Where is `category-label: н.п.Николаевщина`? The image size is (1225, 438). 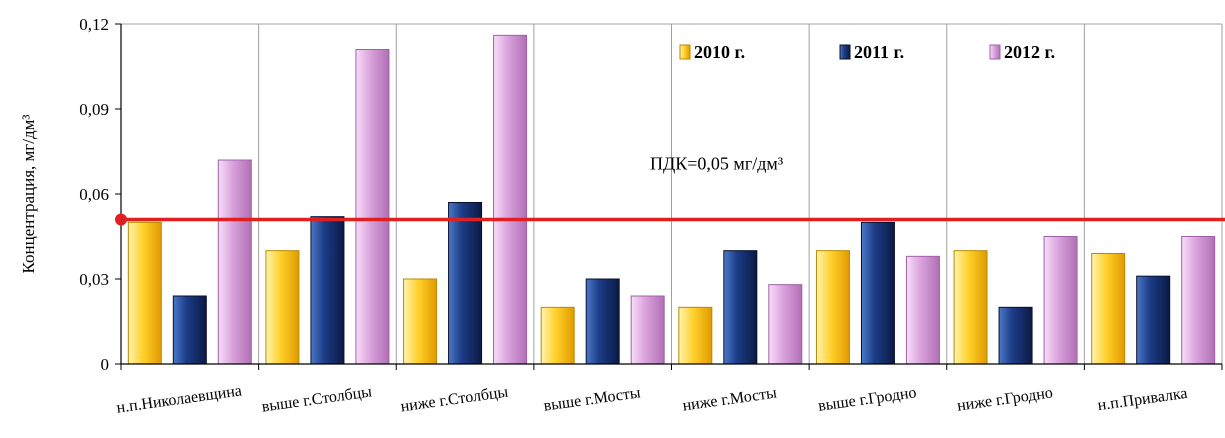
category-label: н.п.Николаевщина is located at coordinates (178, 399).